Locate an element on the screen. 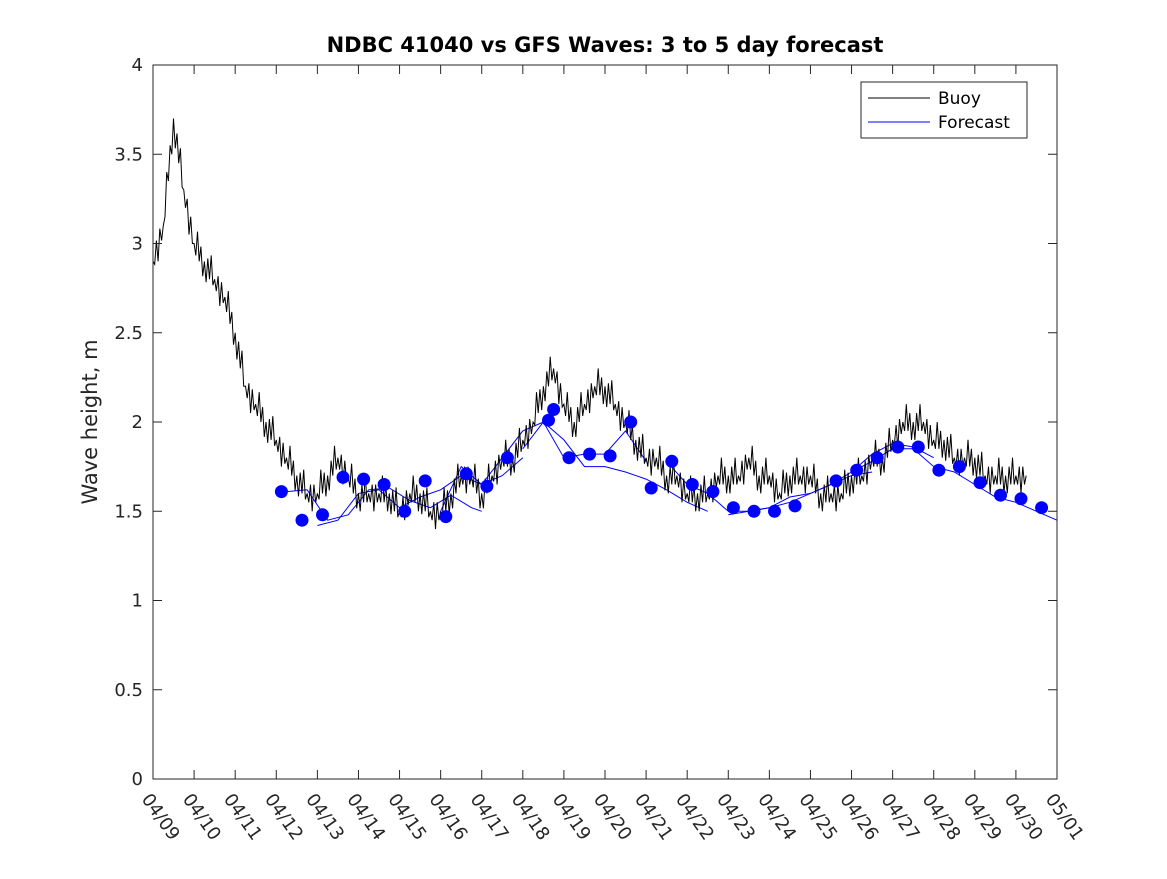 Image resolution: width=1167 pixels, height=879 pixels. y-tick-label: 4 is located at coordinates (137, 65).